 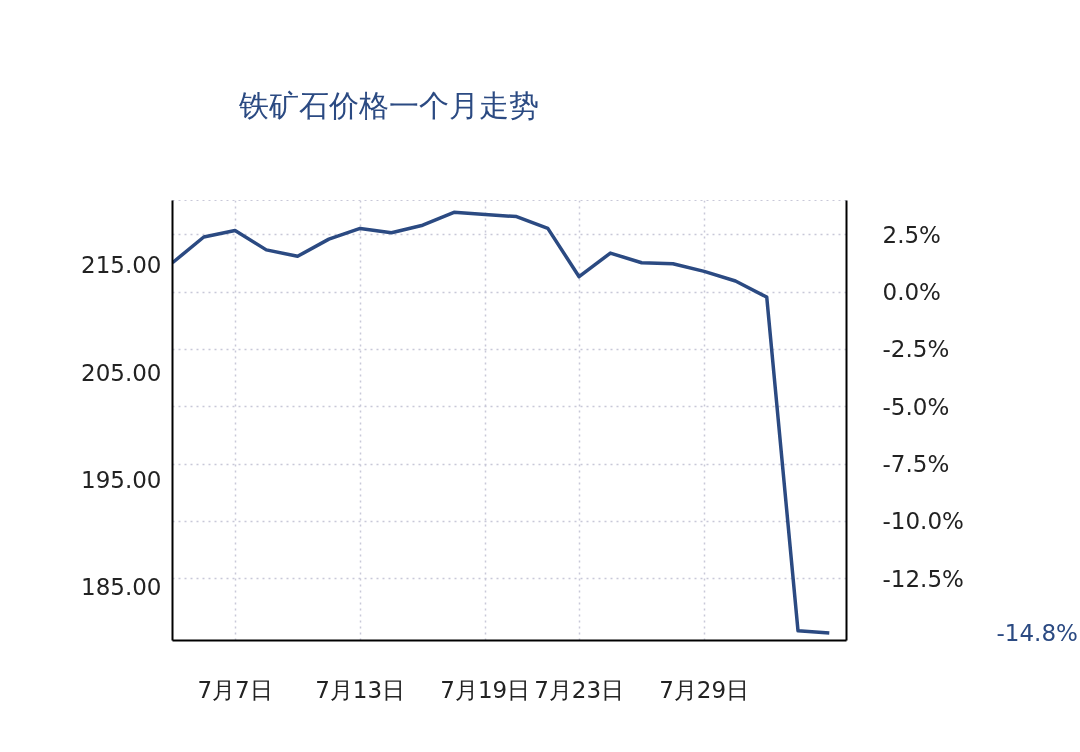 I want to click on chart-title: 铁矿石价格一个月走势, so click(x=388, y=105).